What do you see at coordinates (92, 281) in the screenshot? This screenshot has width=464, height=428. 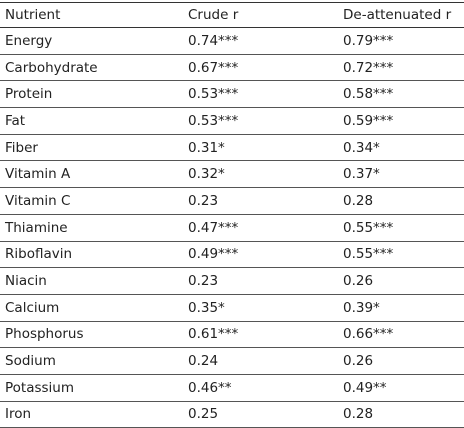 I see `cell-nutrient: Niacin` at bounding box center [92, 281].